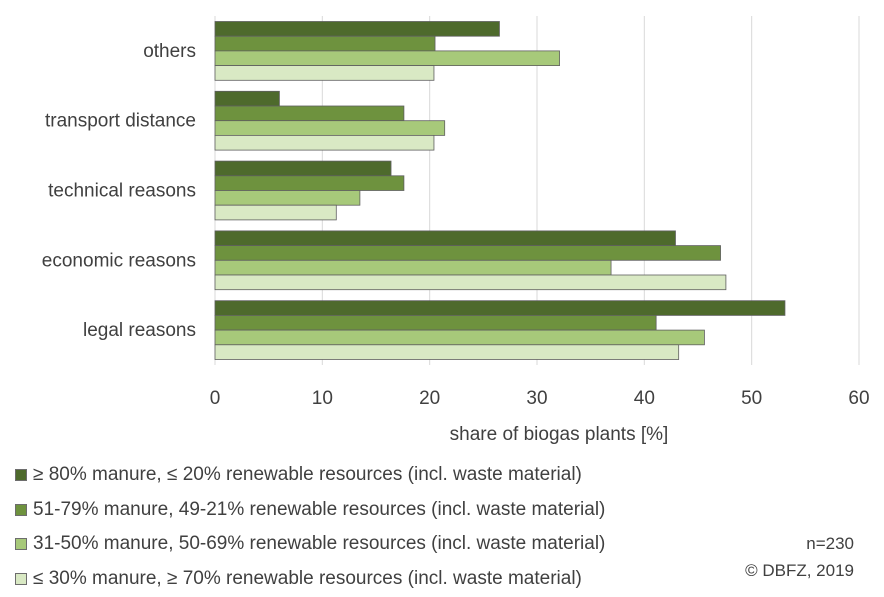 Image resolution: width=884 pixels, height=597 pixels. What do you see at coordinates (751, 398) in the screenshot?
I see `x-tick-label: 50` at bounding box center [751, 398].